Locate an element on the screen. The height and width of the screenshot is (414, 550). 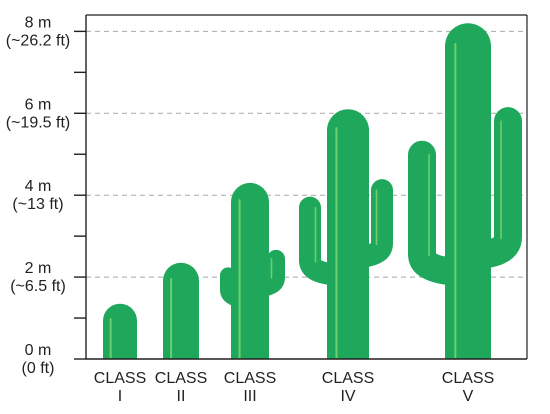
x-label-class-1-word: CLASS is located at coordinates (120, 378).